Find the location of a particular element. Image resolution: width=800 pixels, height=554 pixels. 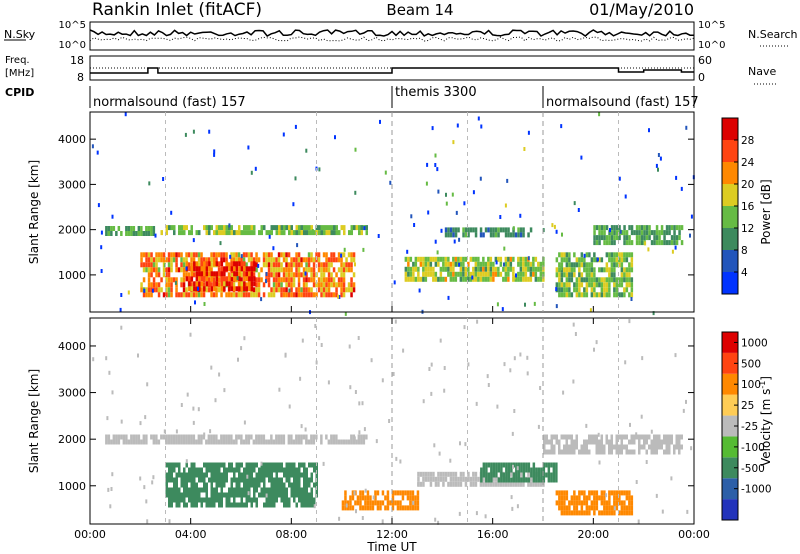

freq-tick-bottom: 8 is located at coordinates (80, 77).